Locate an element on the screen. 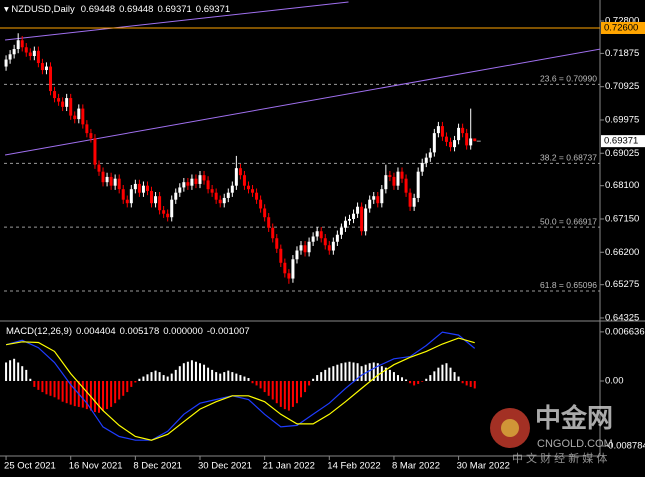 This screenshot has width=645, height=477. y-tick-label: 0.66200 is located at coordinates (622, 252).